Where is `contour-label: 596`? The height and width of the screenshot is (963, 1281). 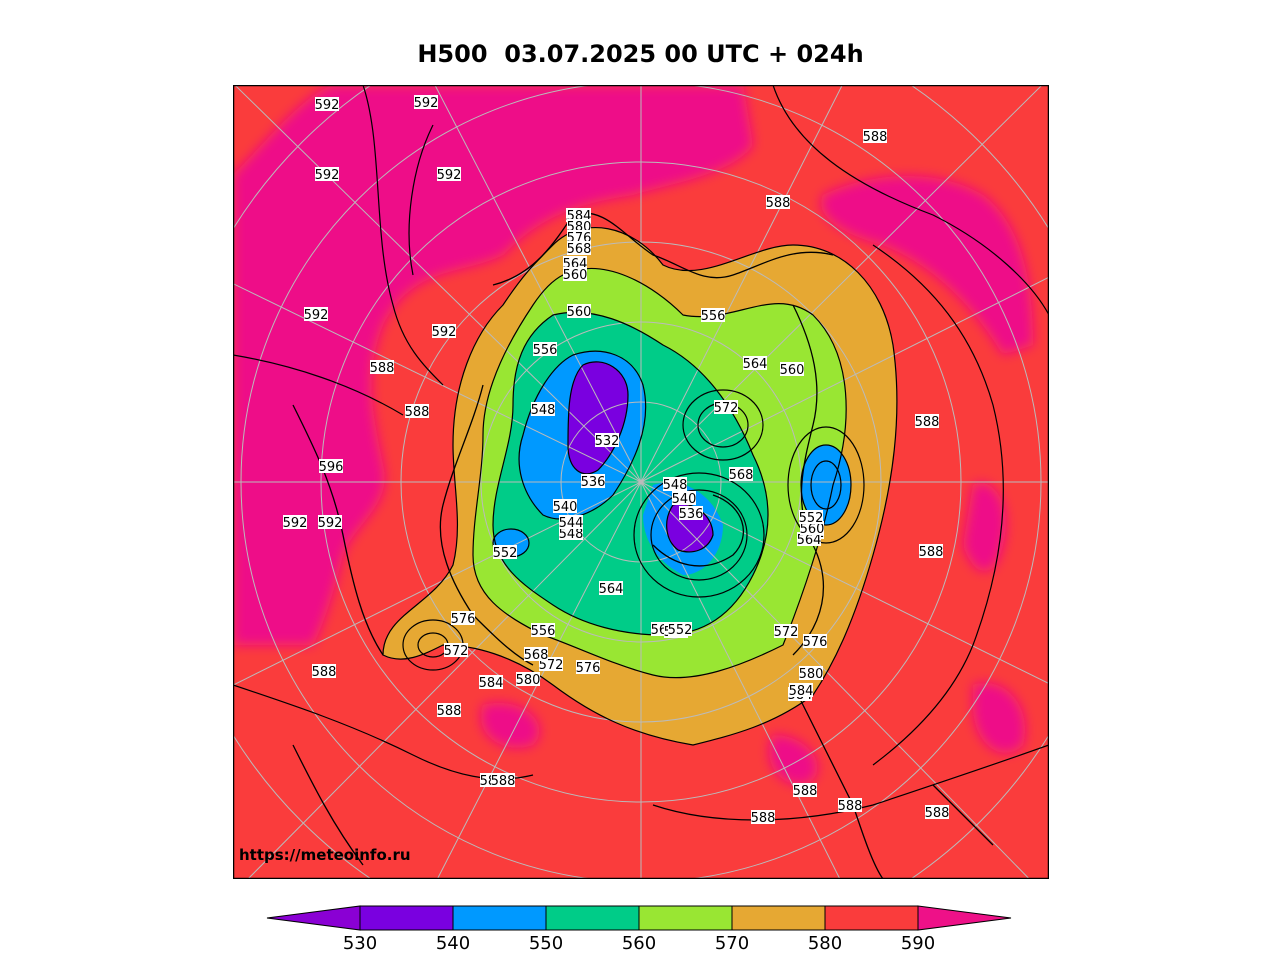
contour-label: 596 is located at coordinates (331, 467).